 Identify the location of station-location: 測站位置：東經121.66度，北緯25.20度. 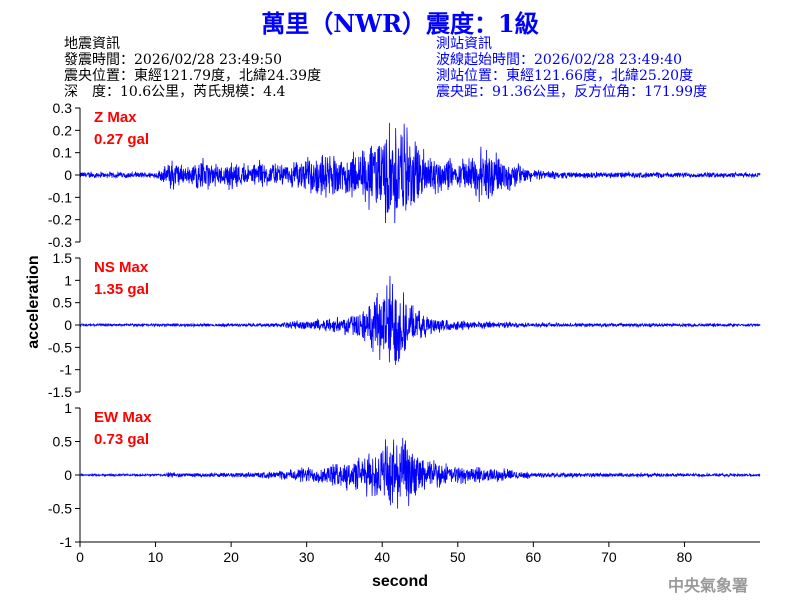
(565, 76).